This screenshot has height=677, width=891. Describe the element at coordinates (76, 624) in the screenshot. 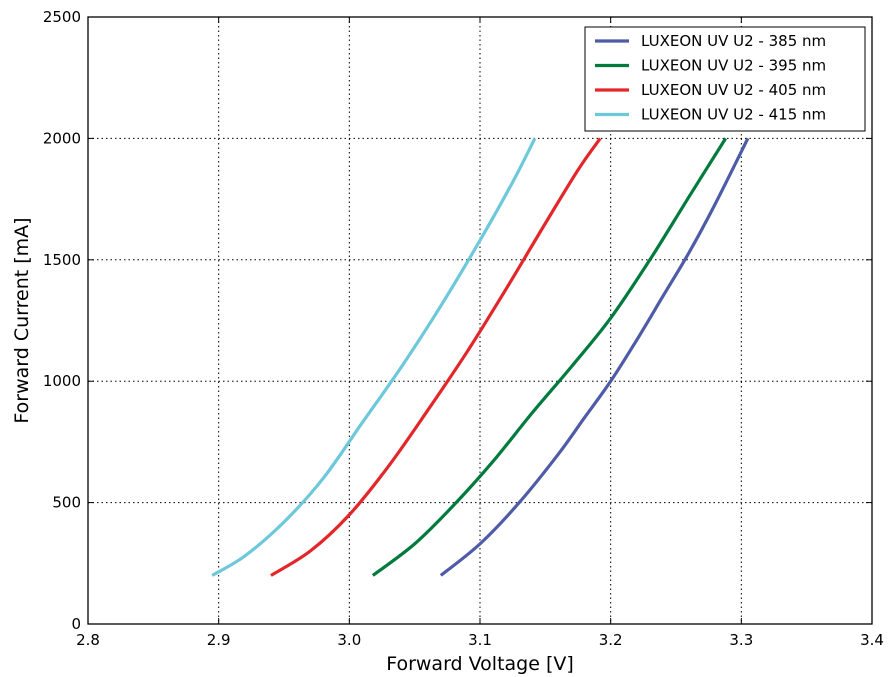

I see `y-tick-label: 0` at that location.